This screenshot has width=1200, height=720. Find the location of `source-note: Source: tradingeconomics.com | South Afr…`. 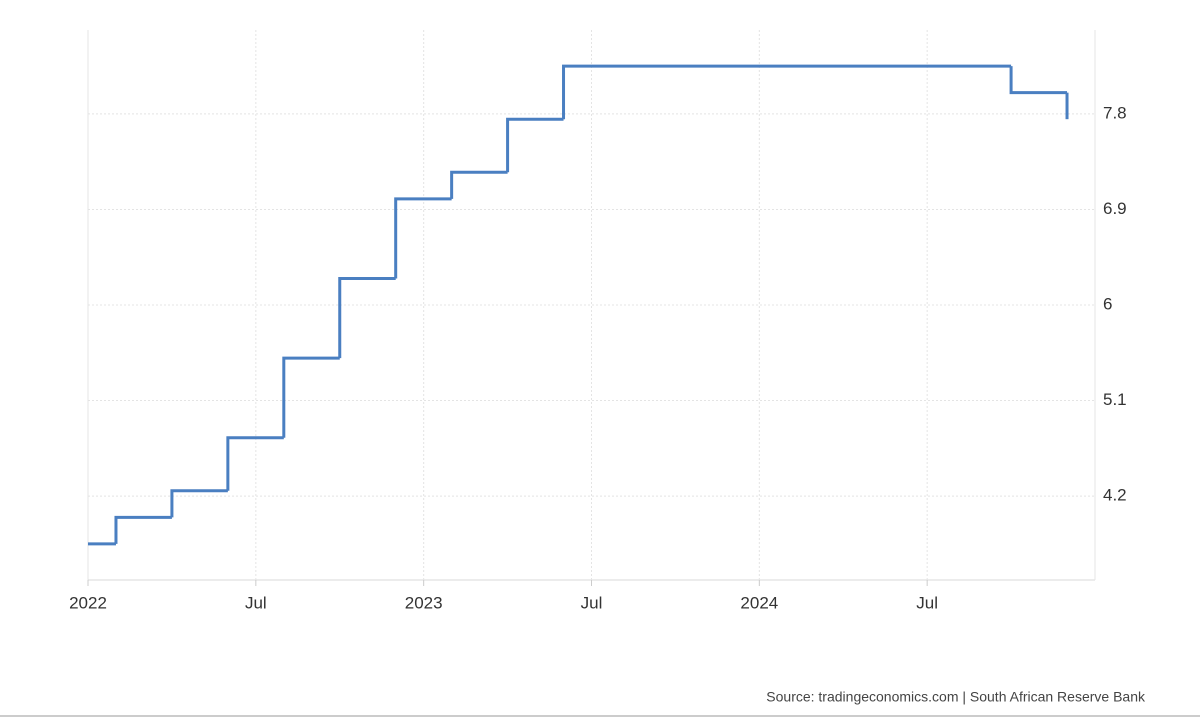

source-note: Source: tradingeconomics.com | South Afr… is located at coordinates (956, 697).